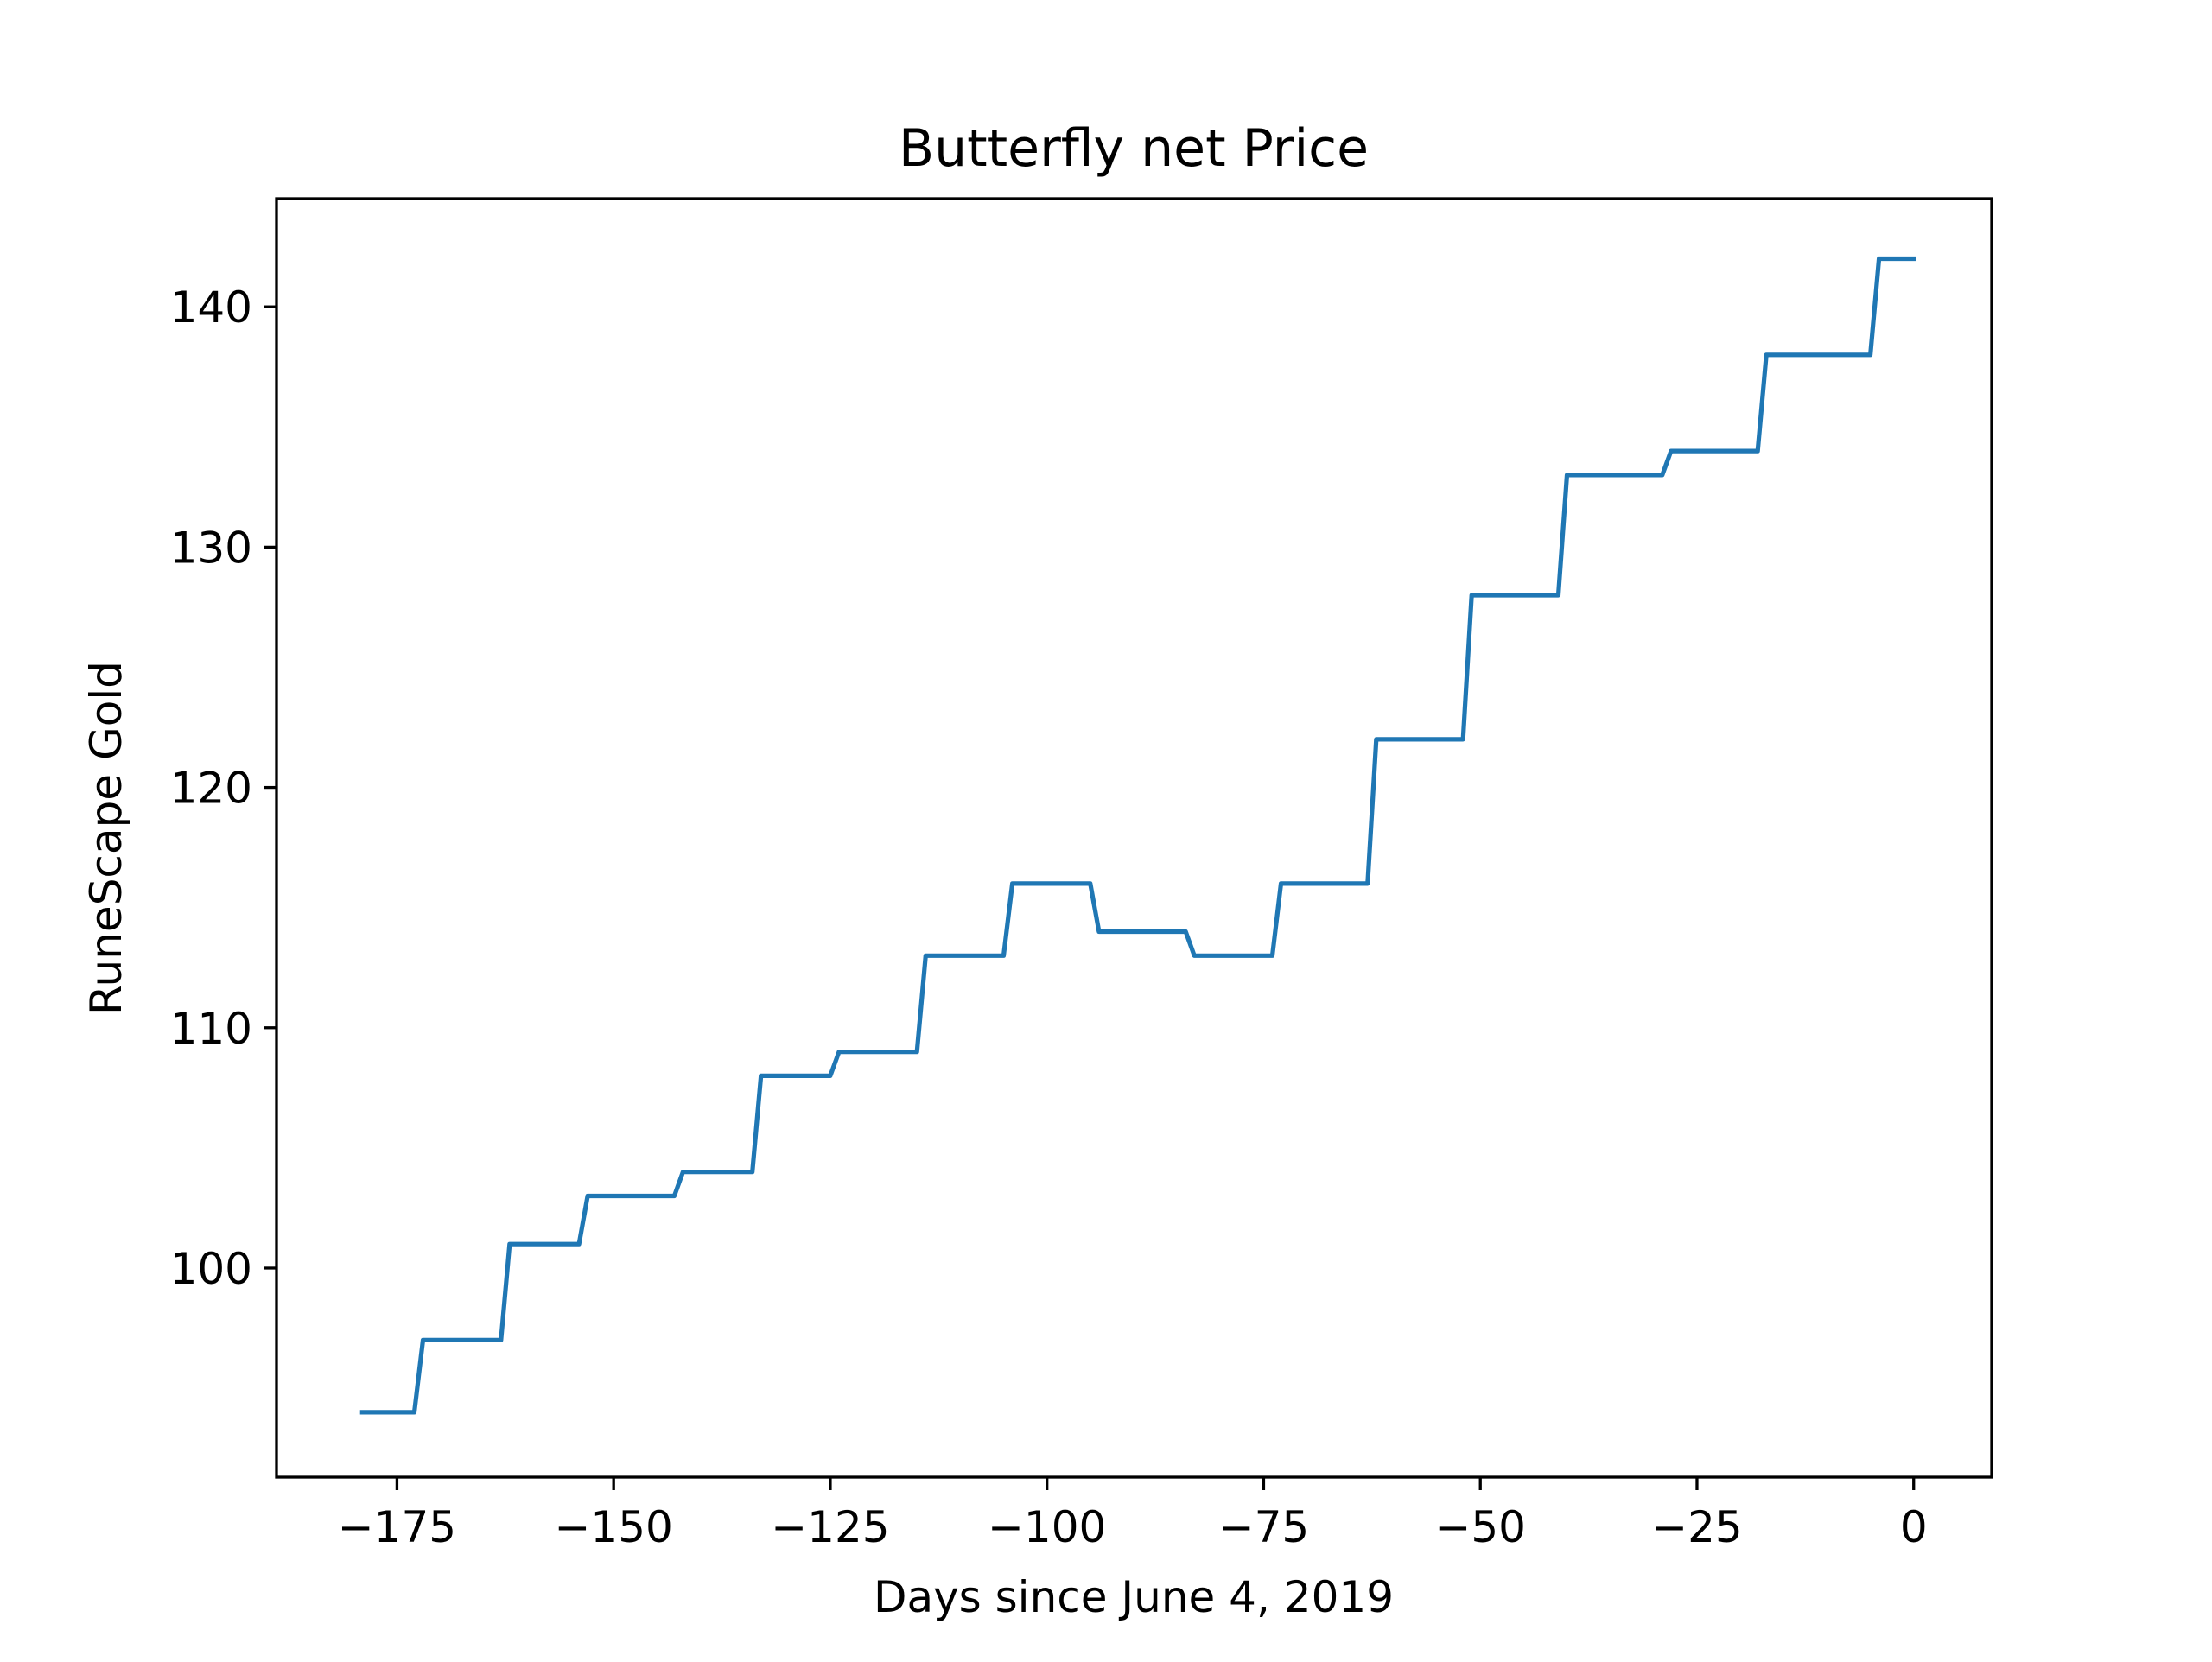 This screenshot has width=2212, height=1662. I want to click on y-tick-label: 100, so click(211, 1269).